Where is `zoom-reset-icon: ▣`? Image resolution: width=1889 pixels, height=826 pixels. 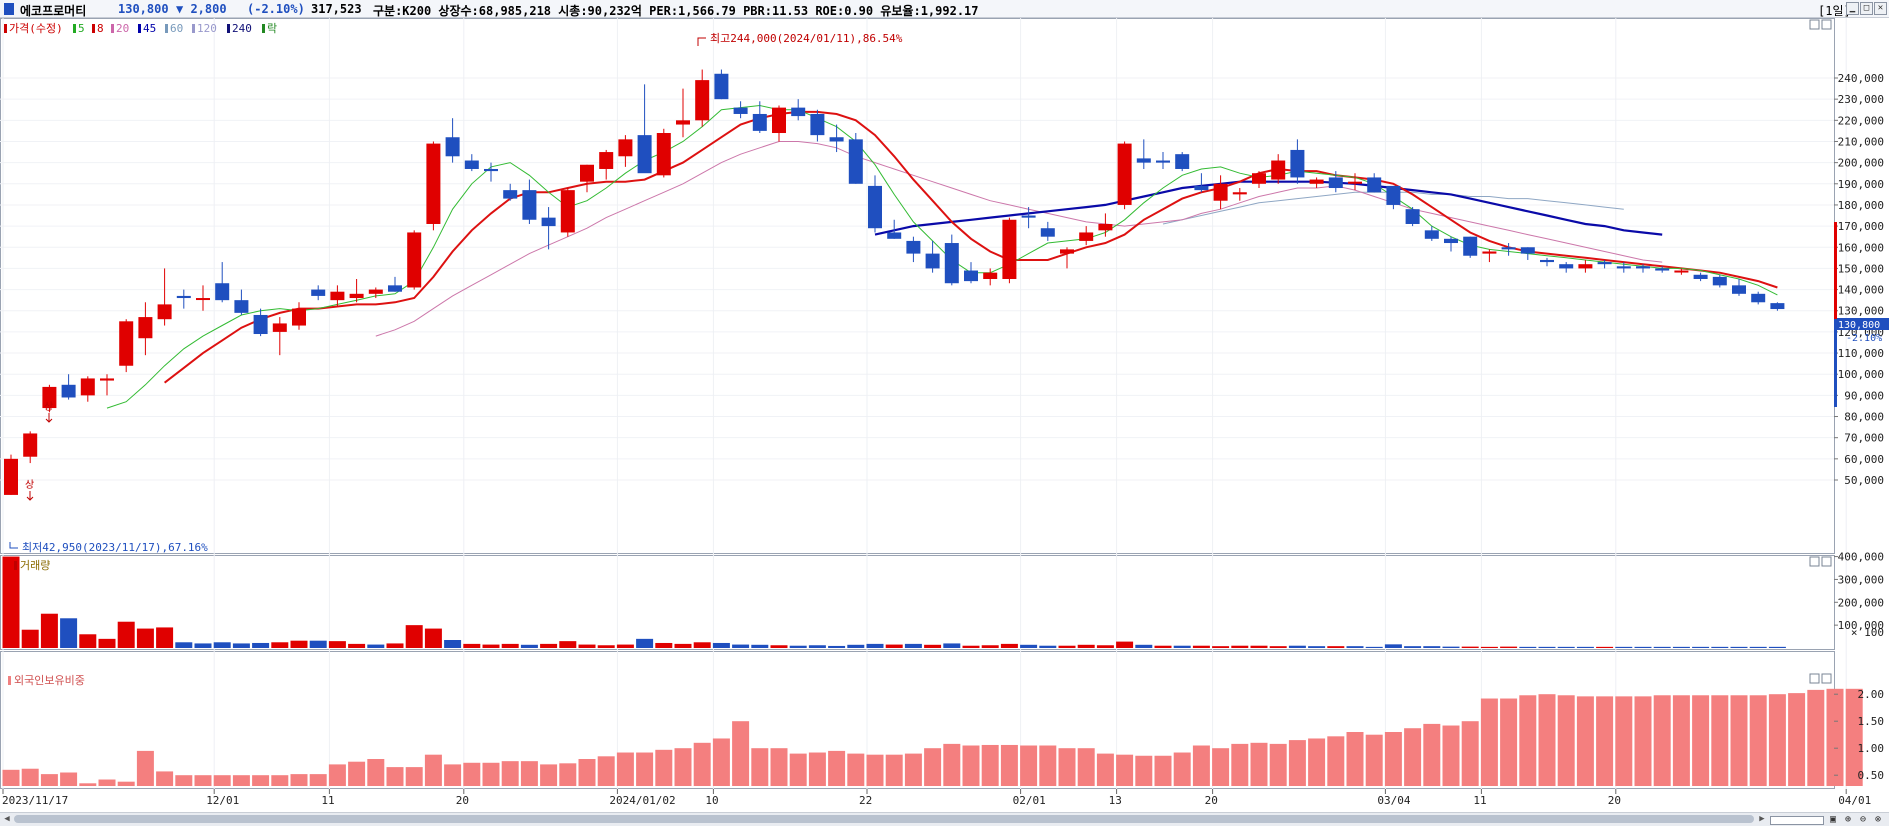
zoom-reset-icon: ▣ is located at coordinates (1833, 819).